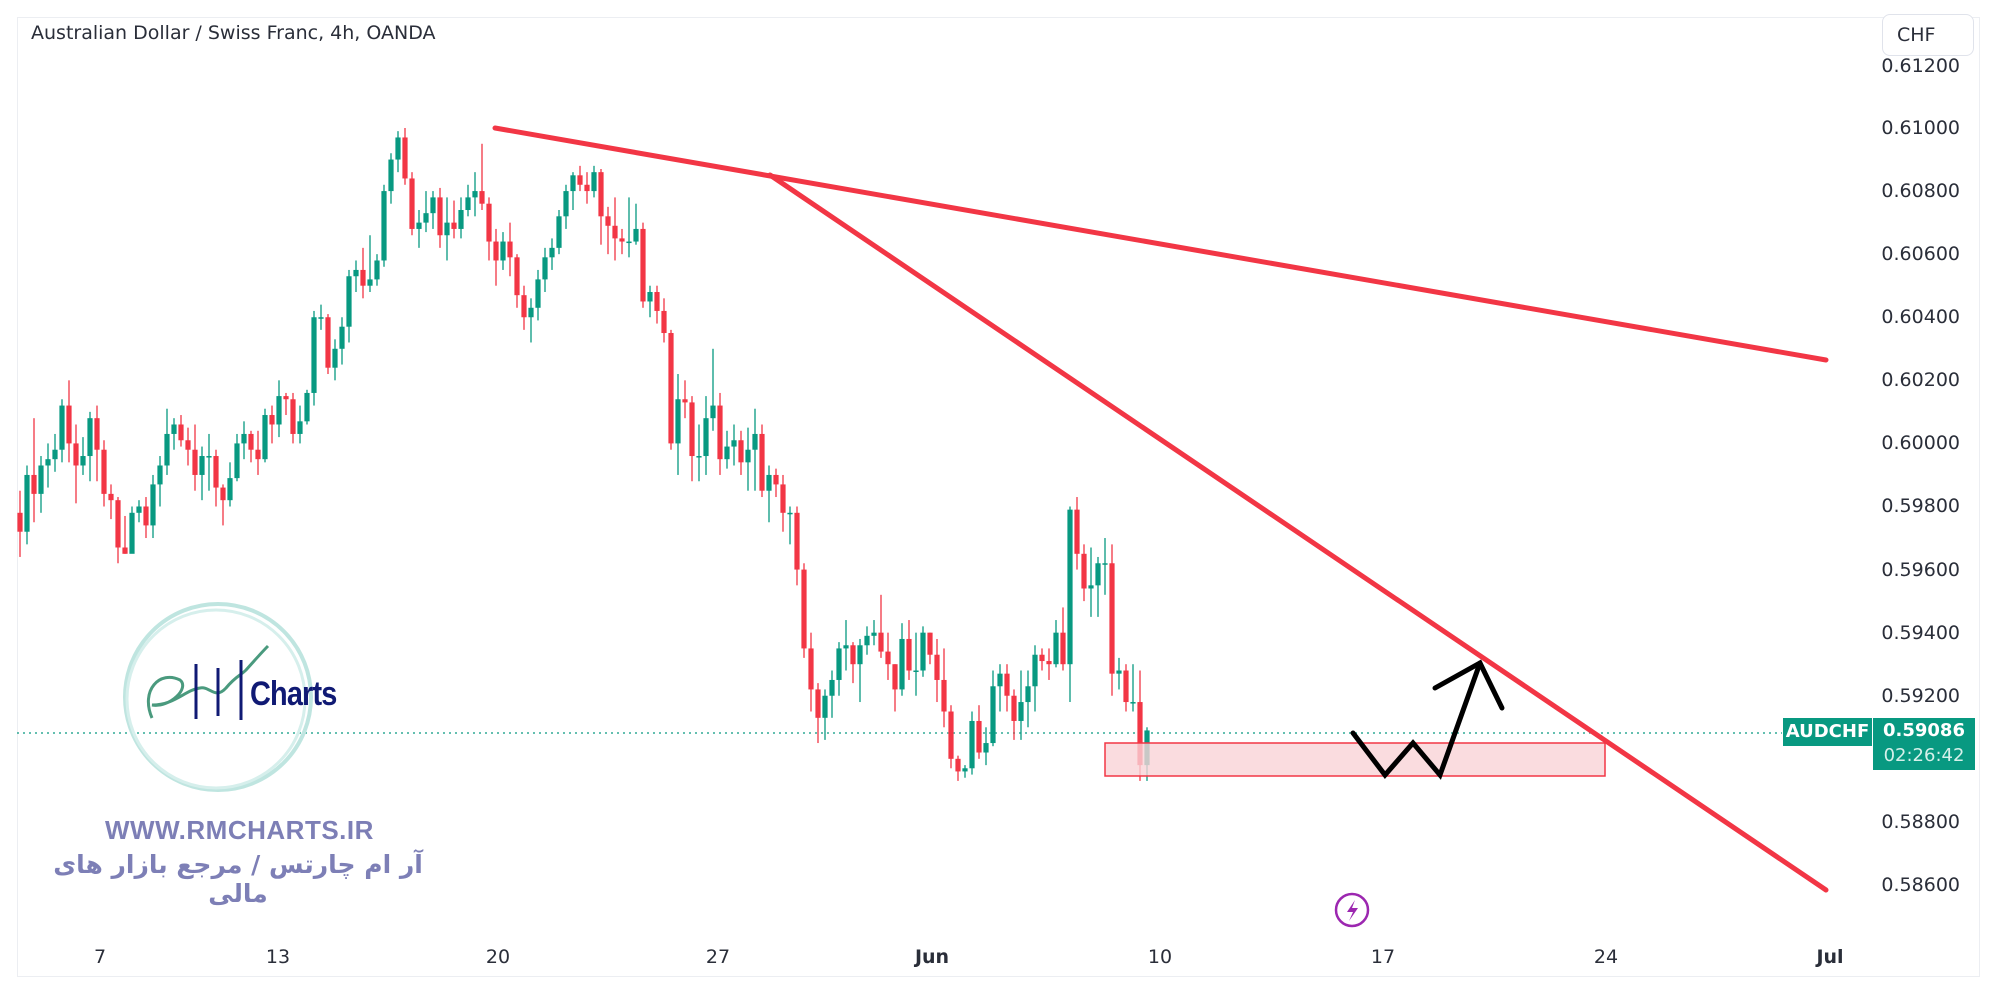 The height and width of the screenshot is (1000, 2000). Describe the element at coordinates (1920, 254) in the screenshot. I see `price-tick-label: 0.60600` at that location.